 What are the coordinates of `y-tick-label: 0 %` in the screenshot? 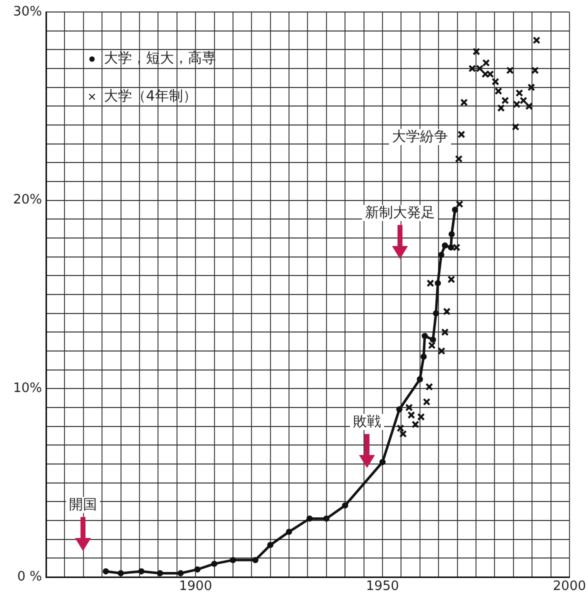 It's located at (29, 576).